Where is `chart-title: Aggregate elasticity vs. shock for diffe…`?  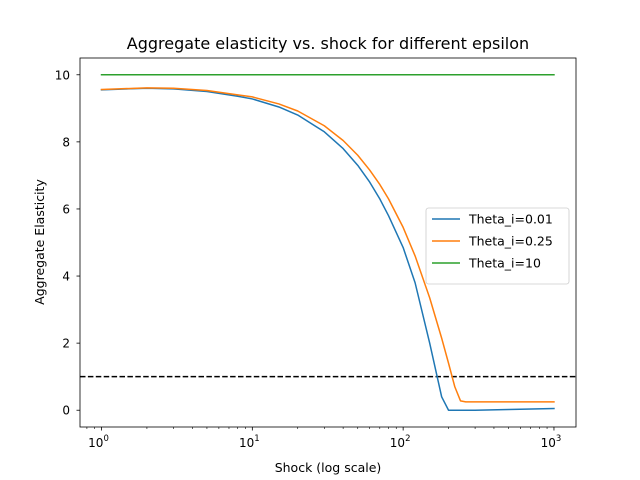 chart-title: Aggregate elasticity vs. shock for diffe… is located at coordinates (328, 43).